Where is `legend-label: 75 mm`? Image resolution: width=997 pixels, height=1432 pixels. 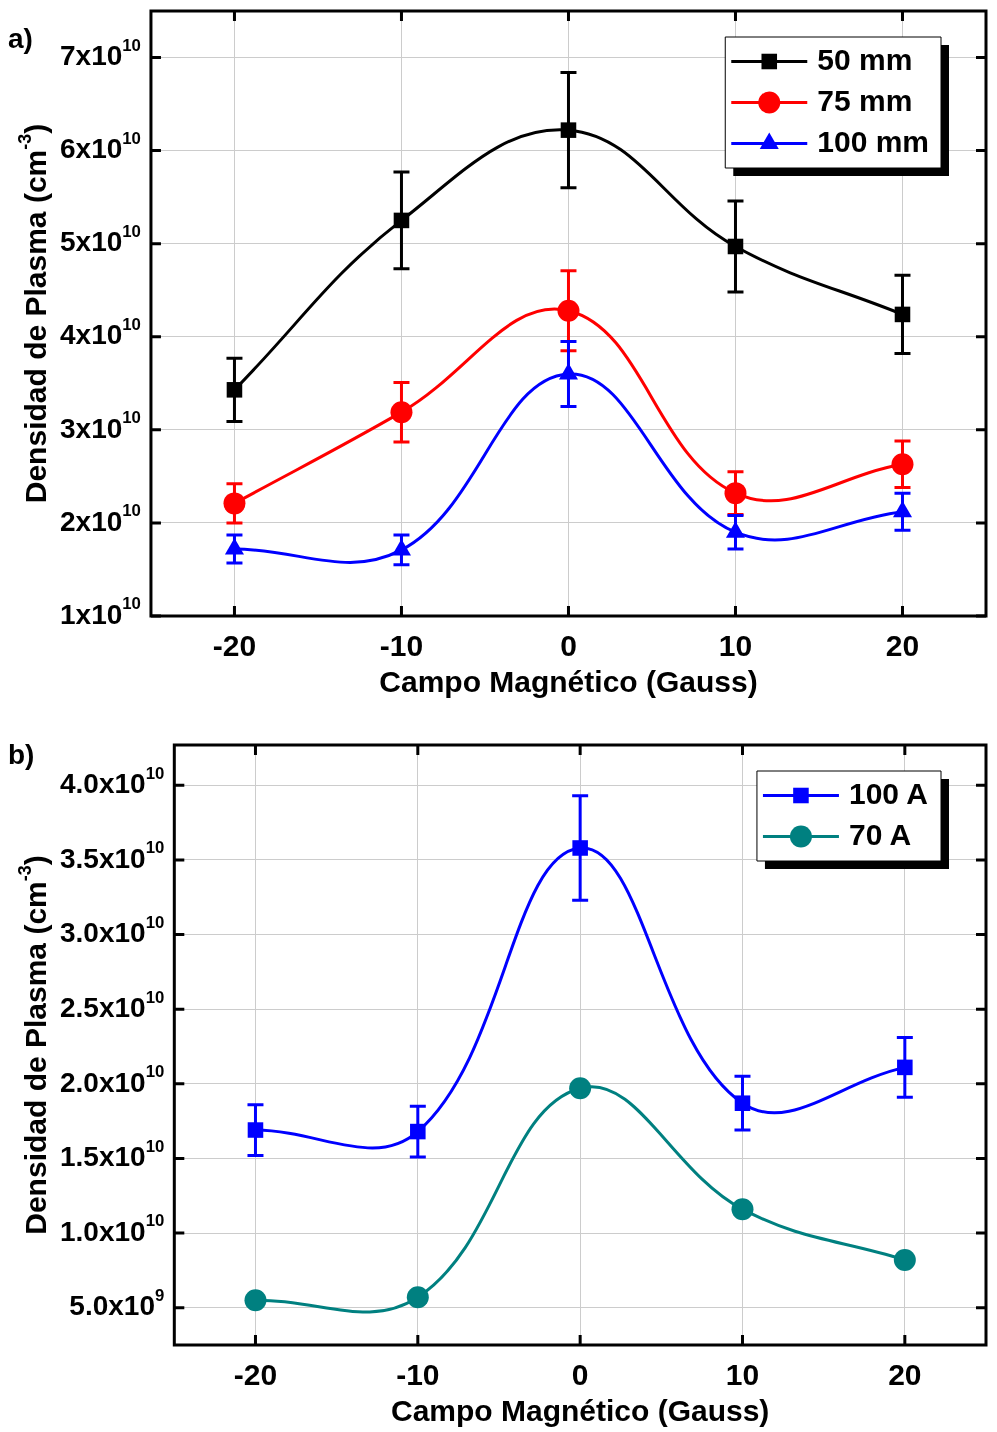 legend-label: 75 mm is located at coordinates (865, 100).